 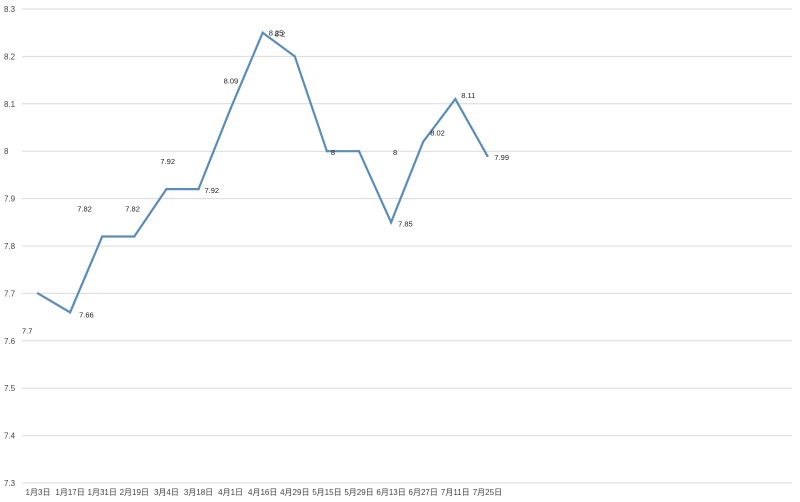 What do you see at coordinates (10, 483) in the screenshot?
I see `y-tick-label: 7.3` at bounding box center [10, 483].